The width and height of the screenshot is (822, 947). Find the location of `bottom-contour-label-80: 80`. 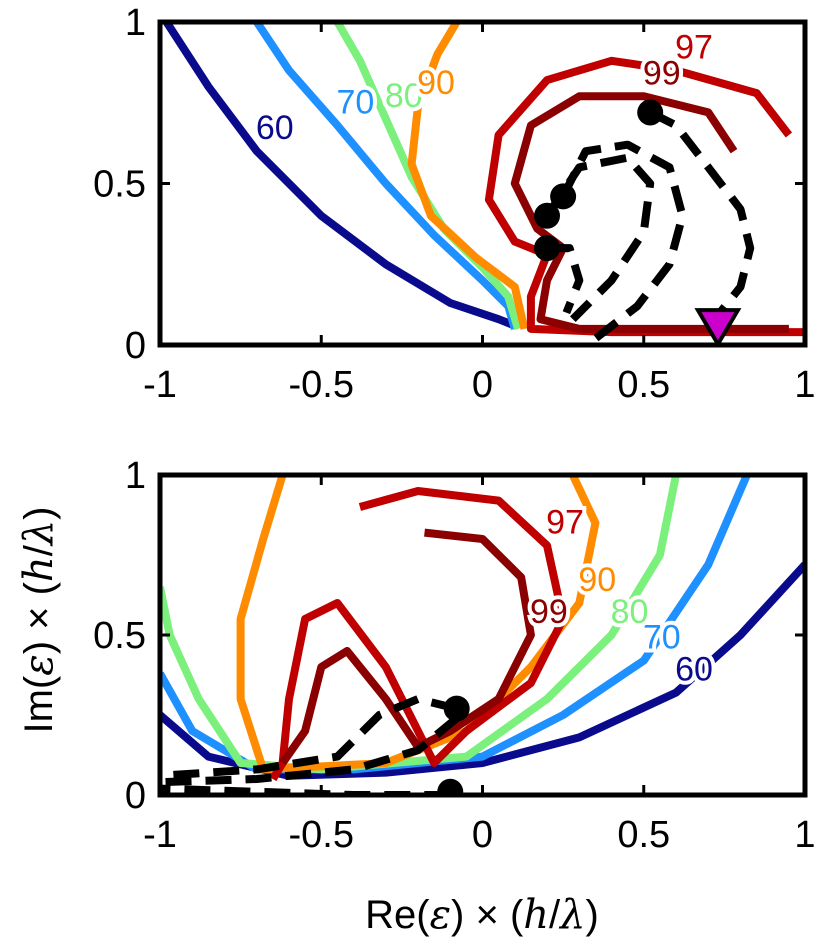

bottom-contour-label-80: 80 is located at coordinates (630, 612).